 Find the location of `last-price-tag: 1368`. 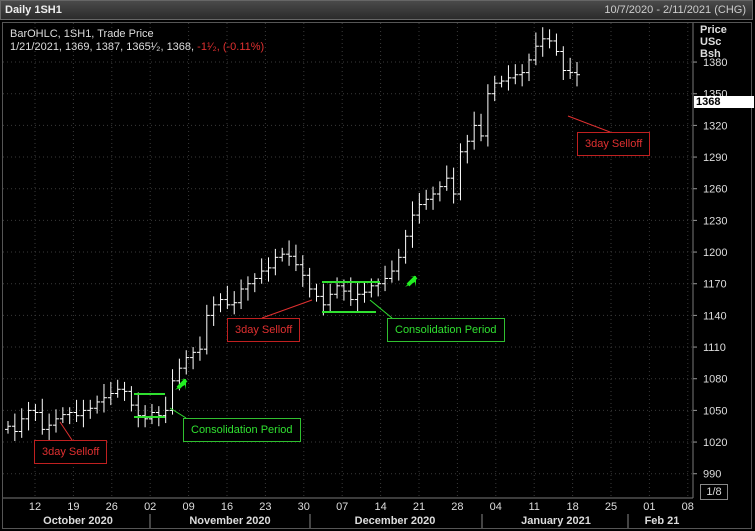

last-price-tag: 1368 is located at coordinates (724, 102).